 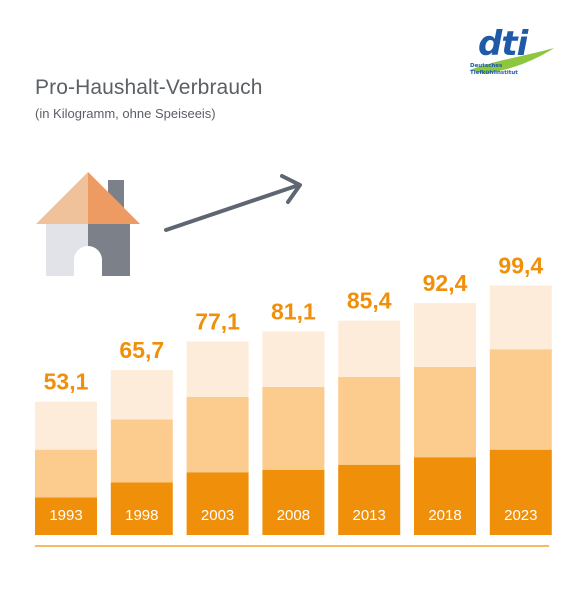 What do you see at coordinates (369, 515) in the screenshot?
I see `year-label-2013: 2013` at bounding box center [369, 515].